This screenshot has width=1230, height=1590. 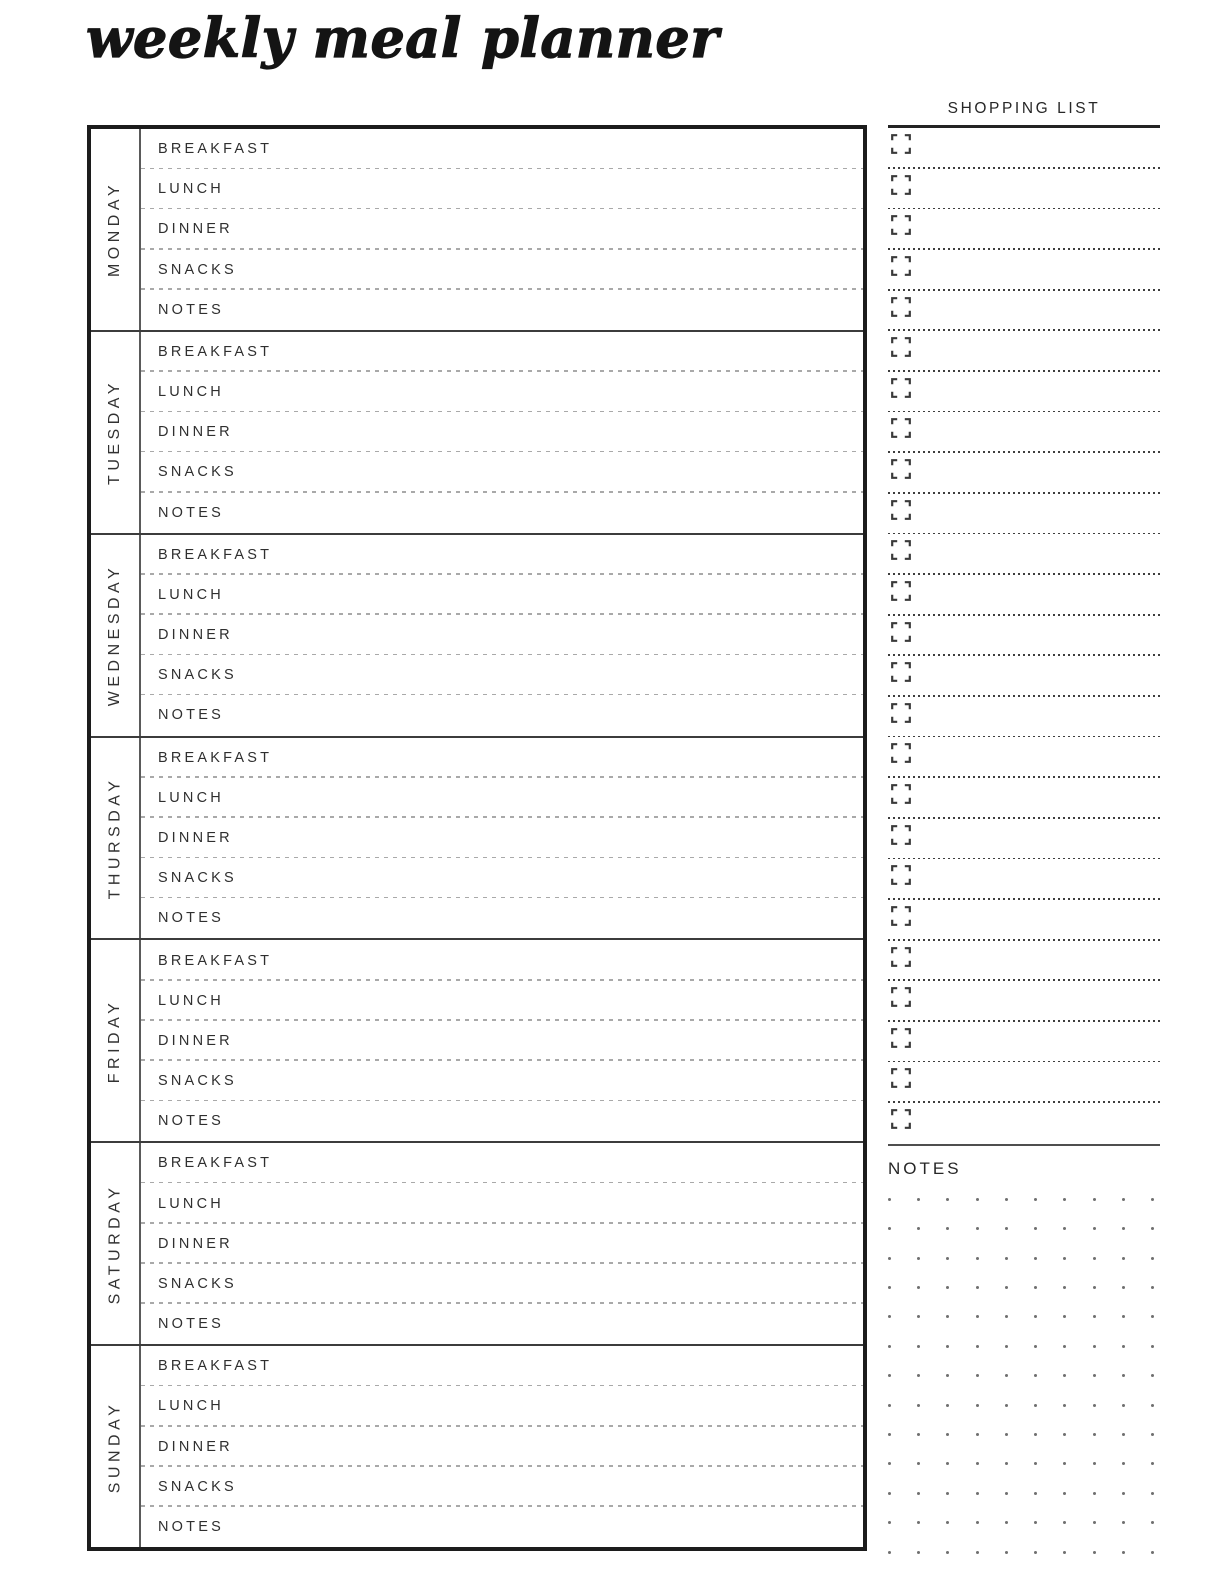 What do you see at coordinates (502, 149) in the screenshot?
I see `meal-cell-monday-breakfast: BREAKFAST` at bounding box center [502, 149].